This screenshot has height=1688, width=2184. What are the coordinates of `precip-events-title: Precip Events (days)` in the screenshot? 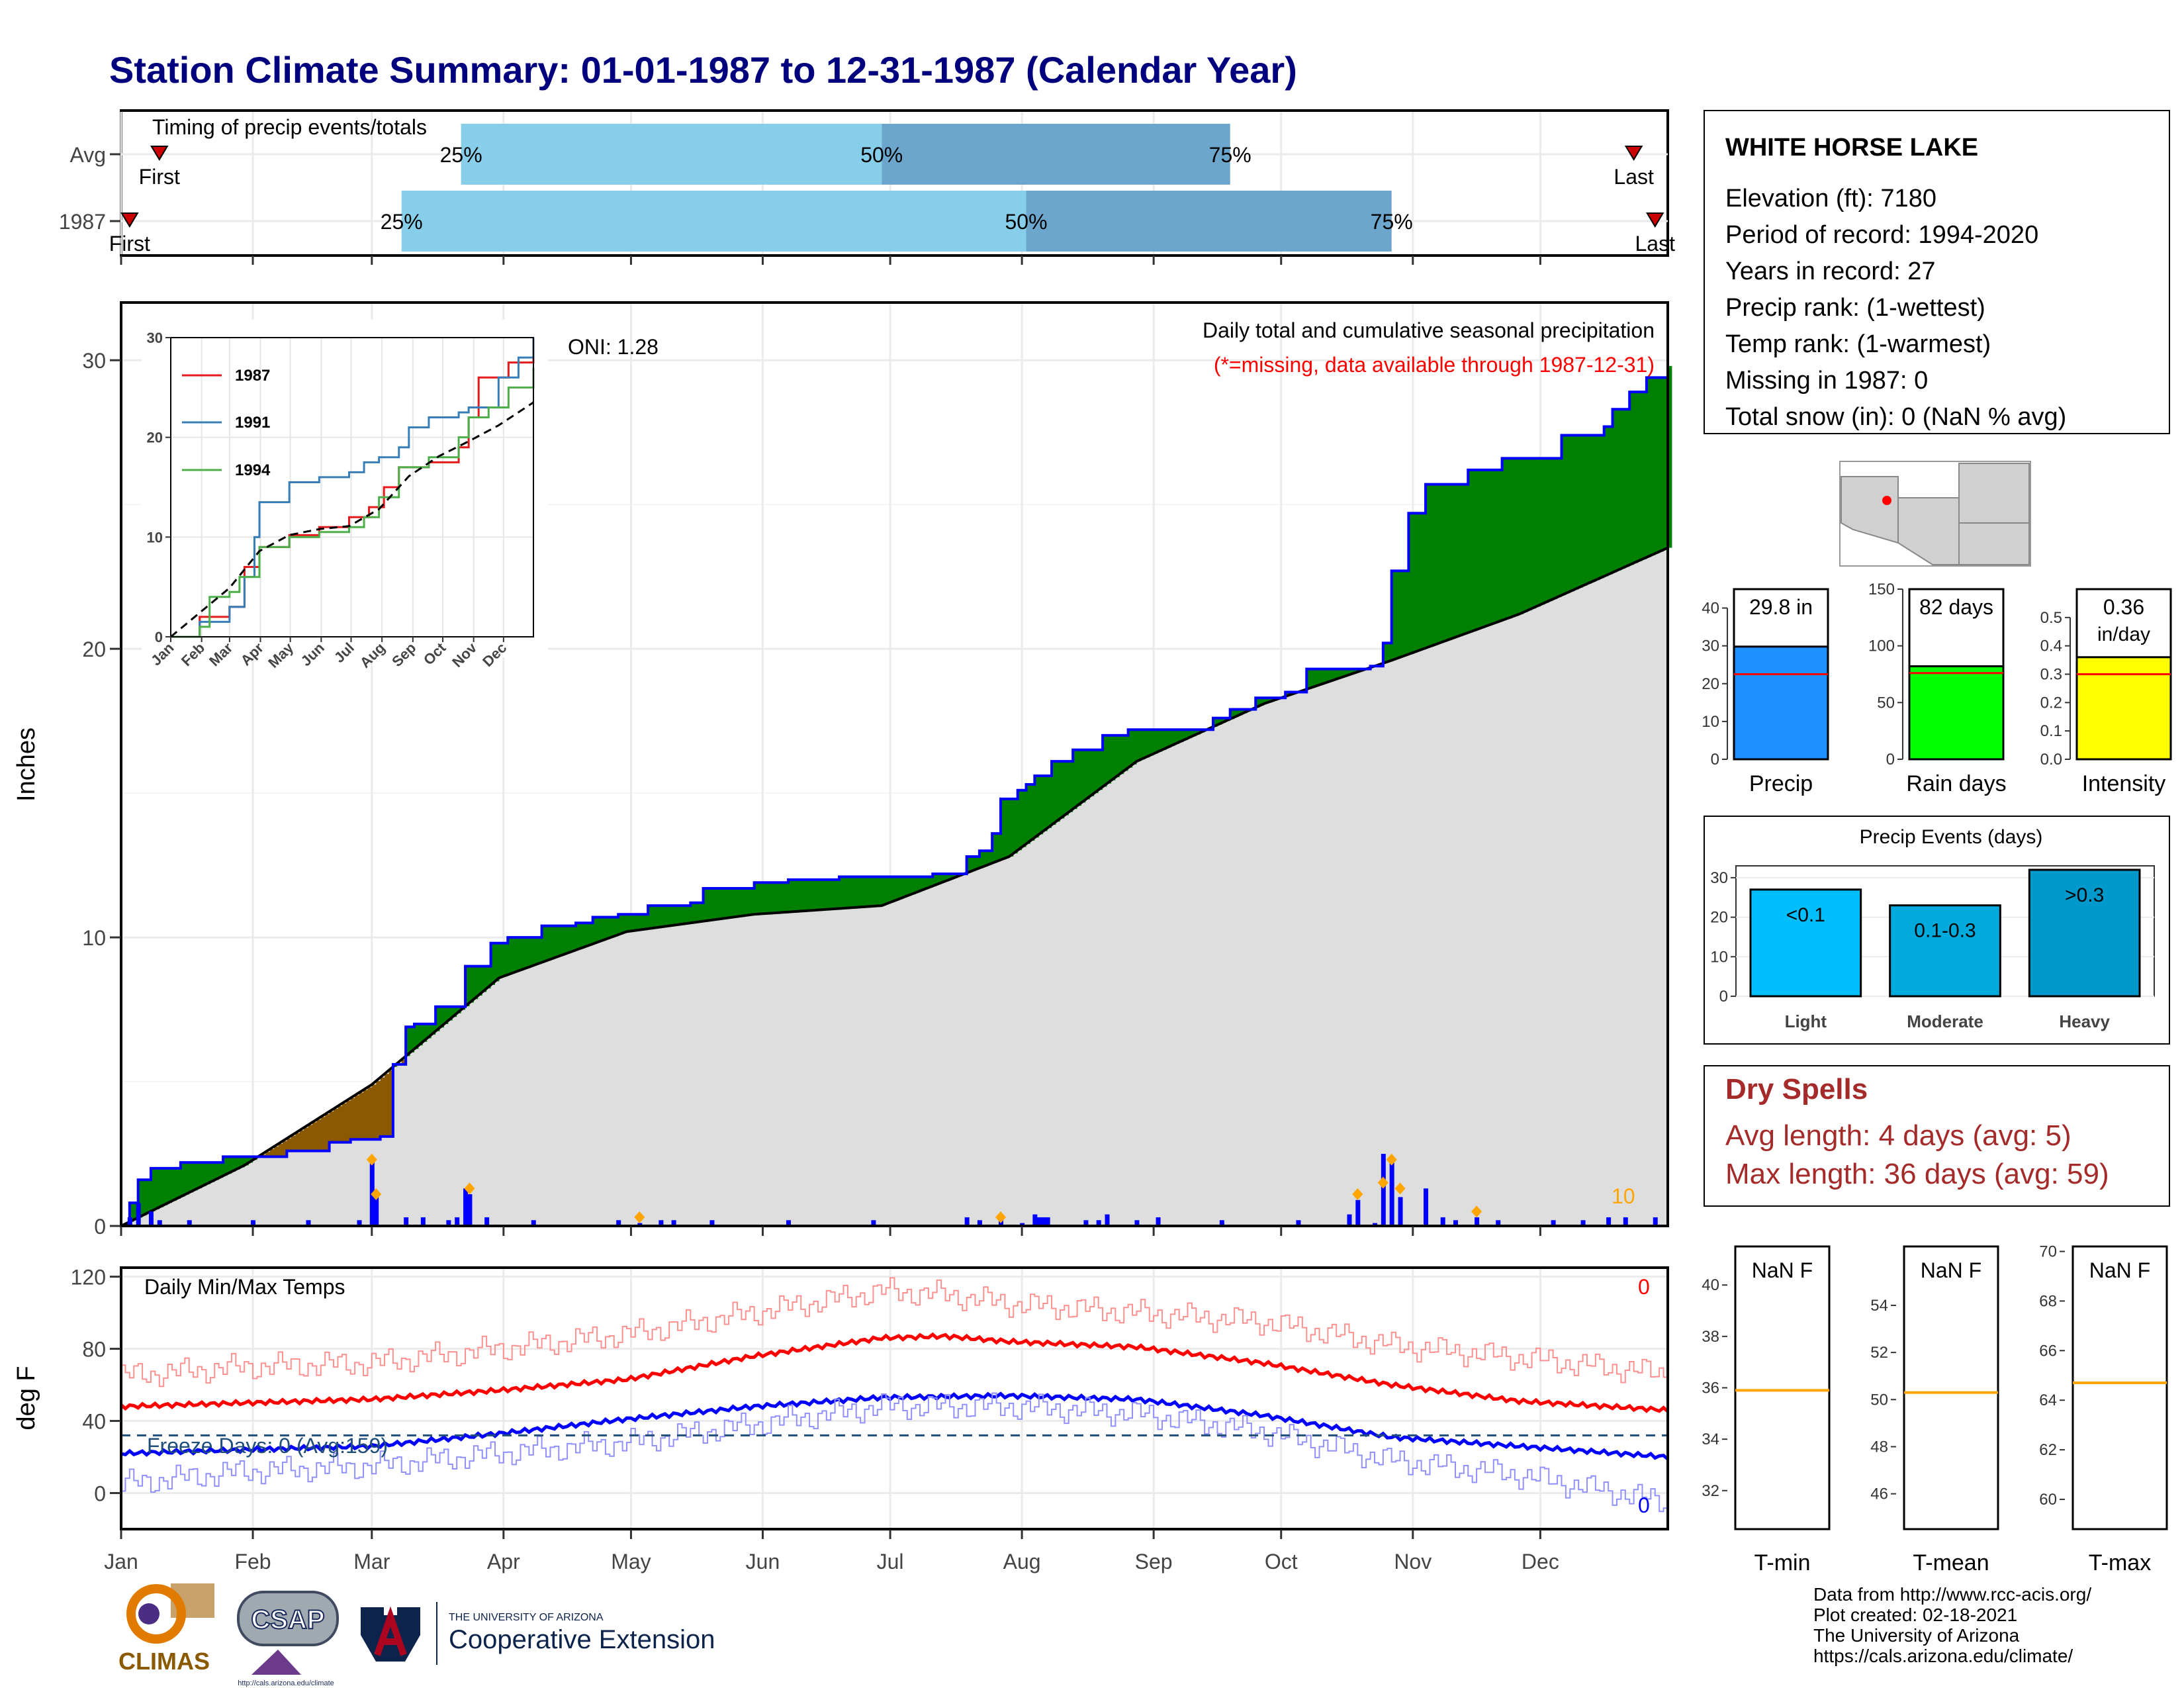 It's located at (1951, 837).